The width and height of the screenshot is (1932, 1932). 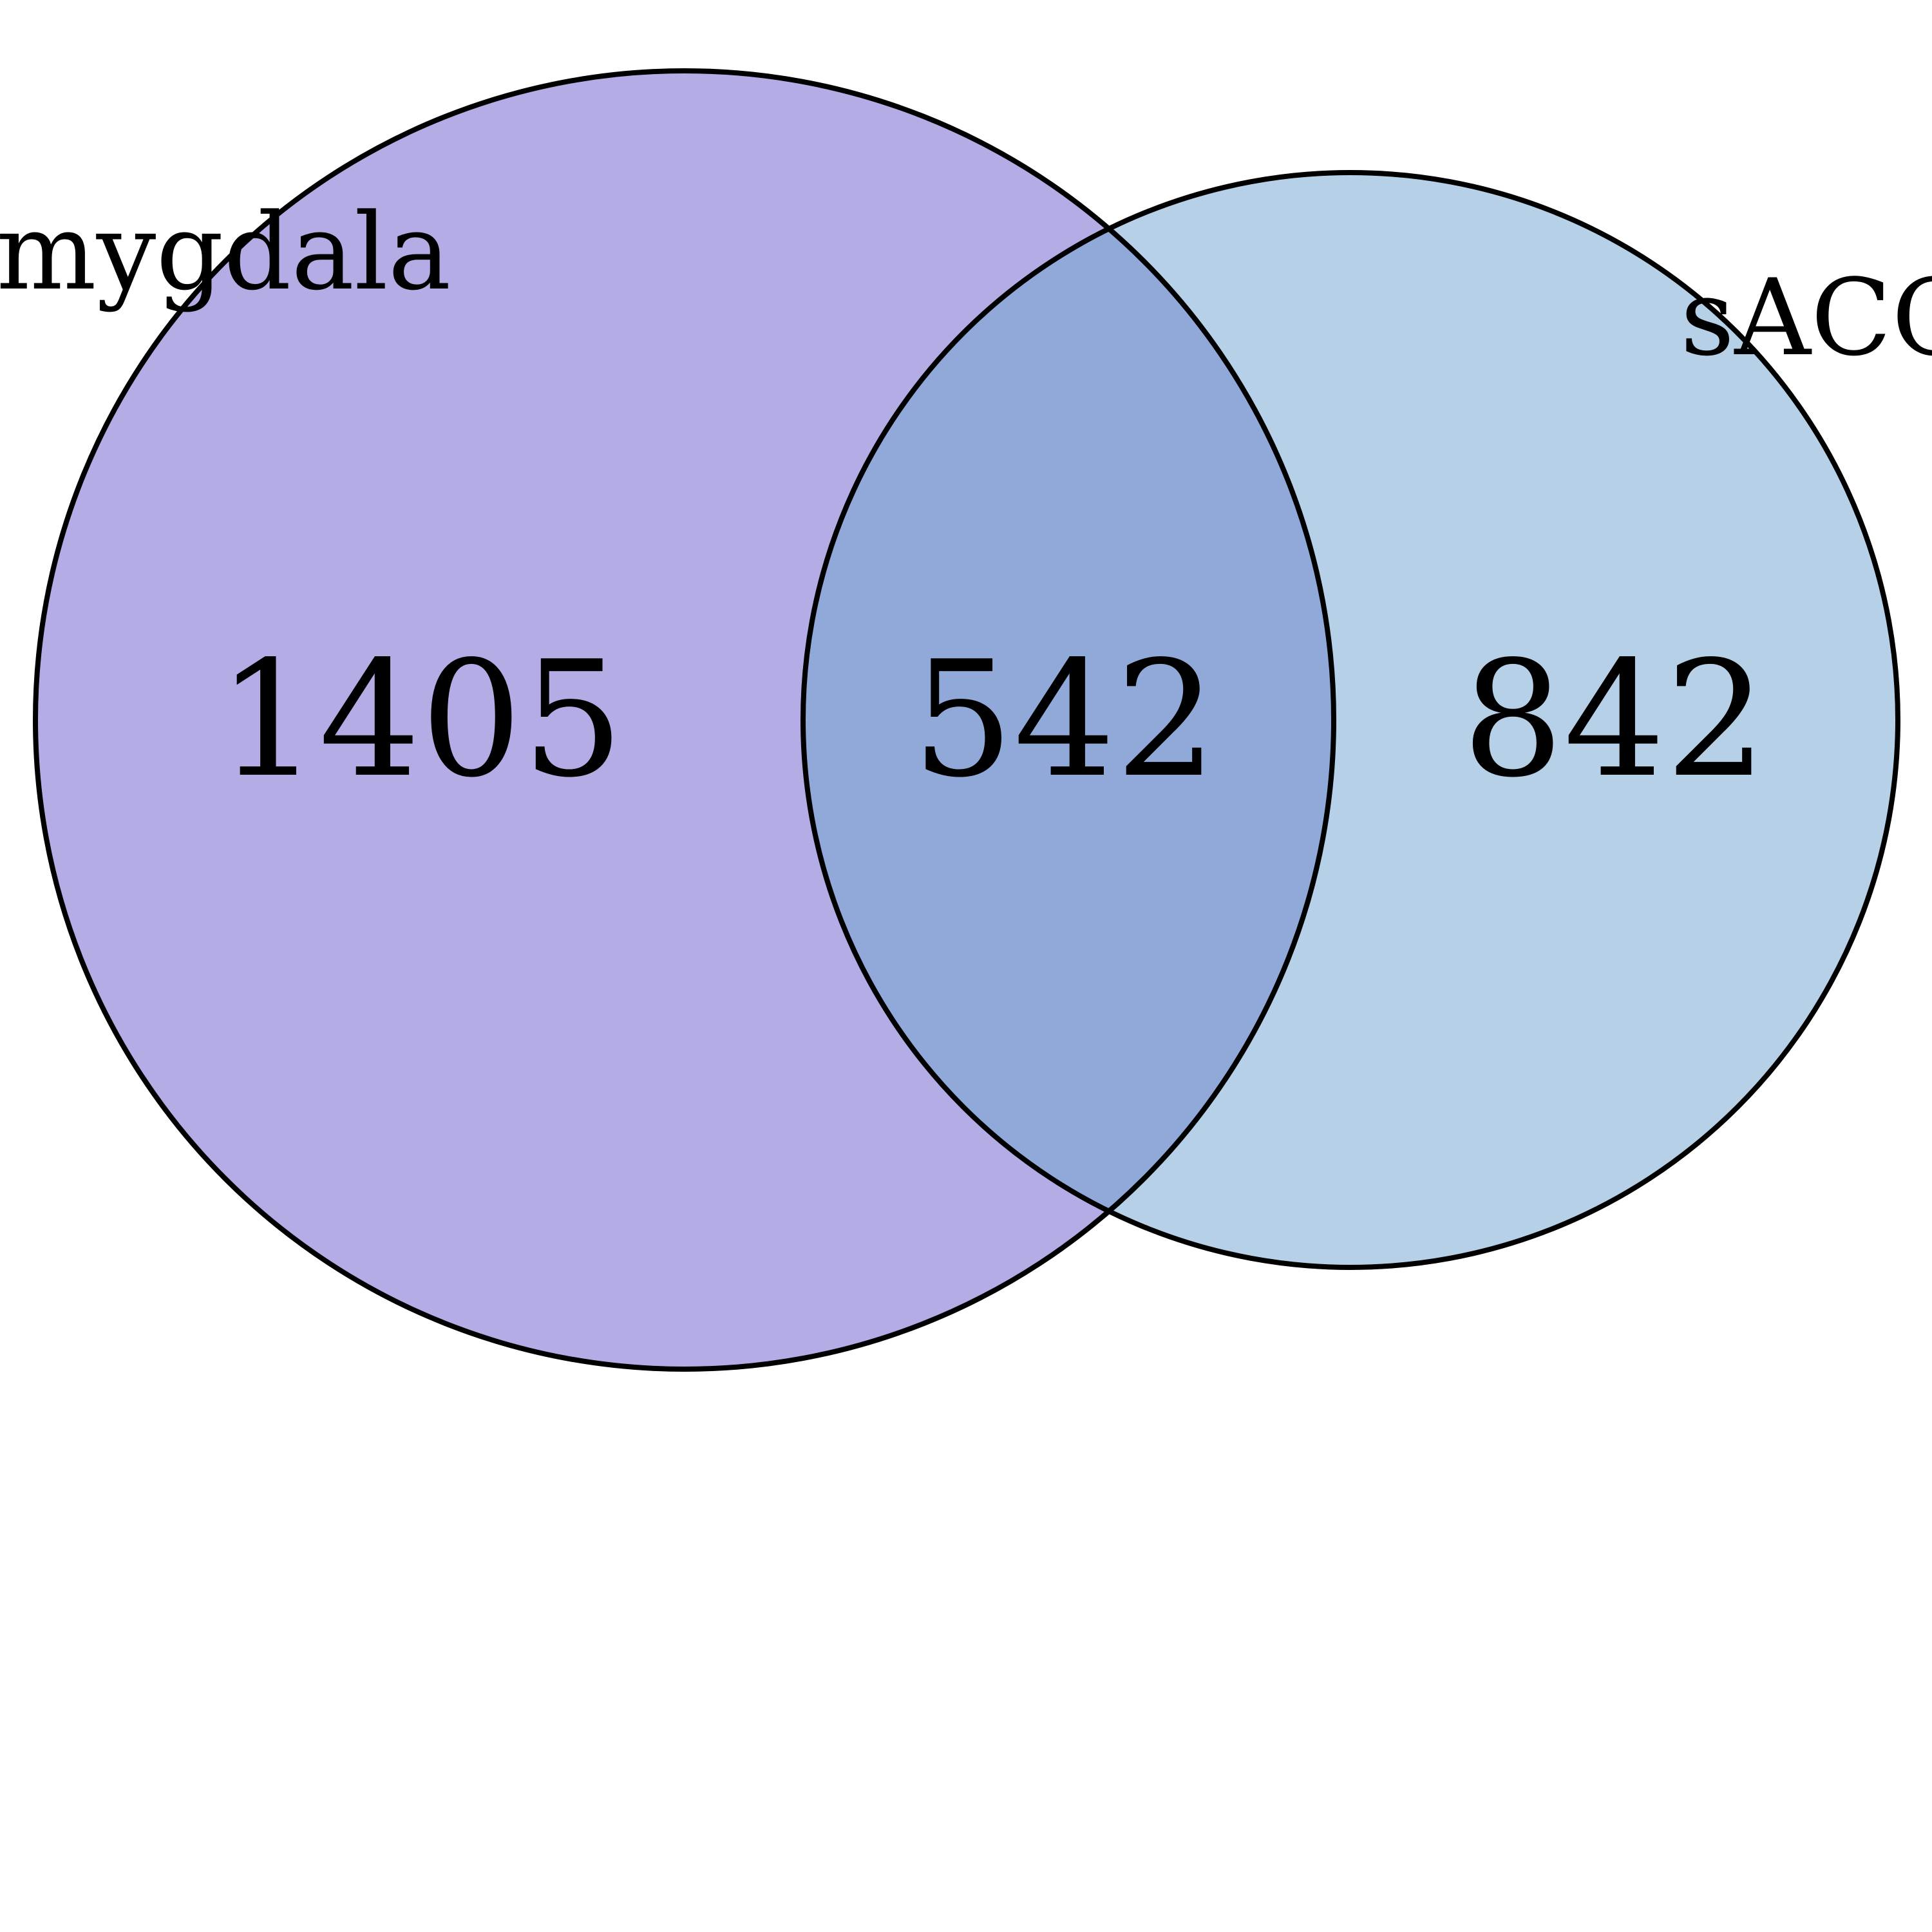 What do you see at coordinates (420, 720) in the screenshot?
I see `count-amygdala-only: 1405` at bounding box center [420, 720].